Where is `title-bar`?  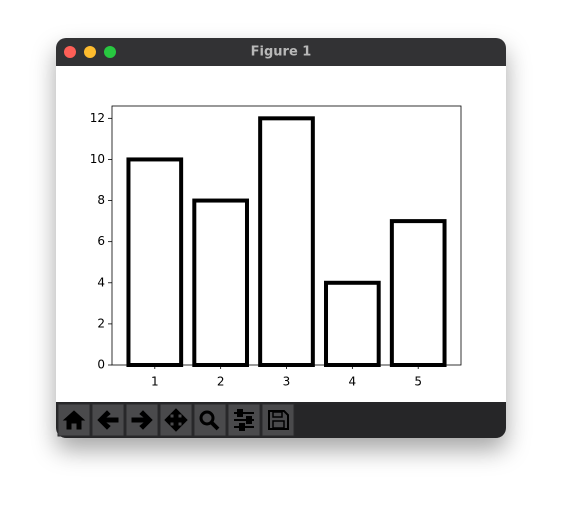
title-bar is located at coordinates (281, 52).